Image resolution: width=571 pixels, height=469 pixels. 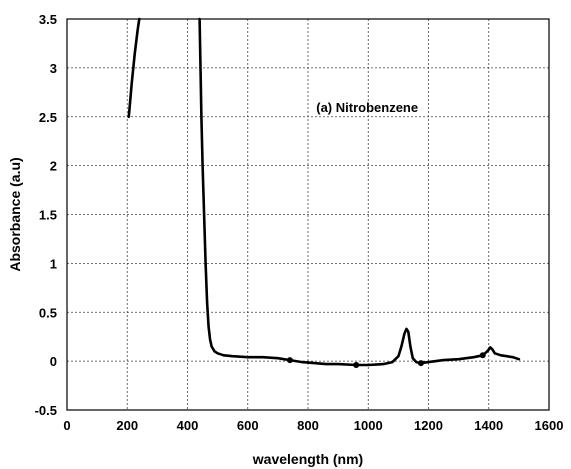 I want to click on x-tick-label: 1200, so click(x=428, y=425).